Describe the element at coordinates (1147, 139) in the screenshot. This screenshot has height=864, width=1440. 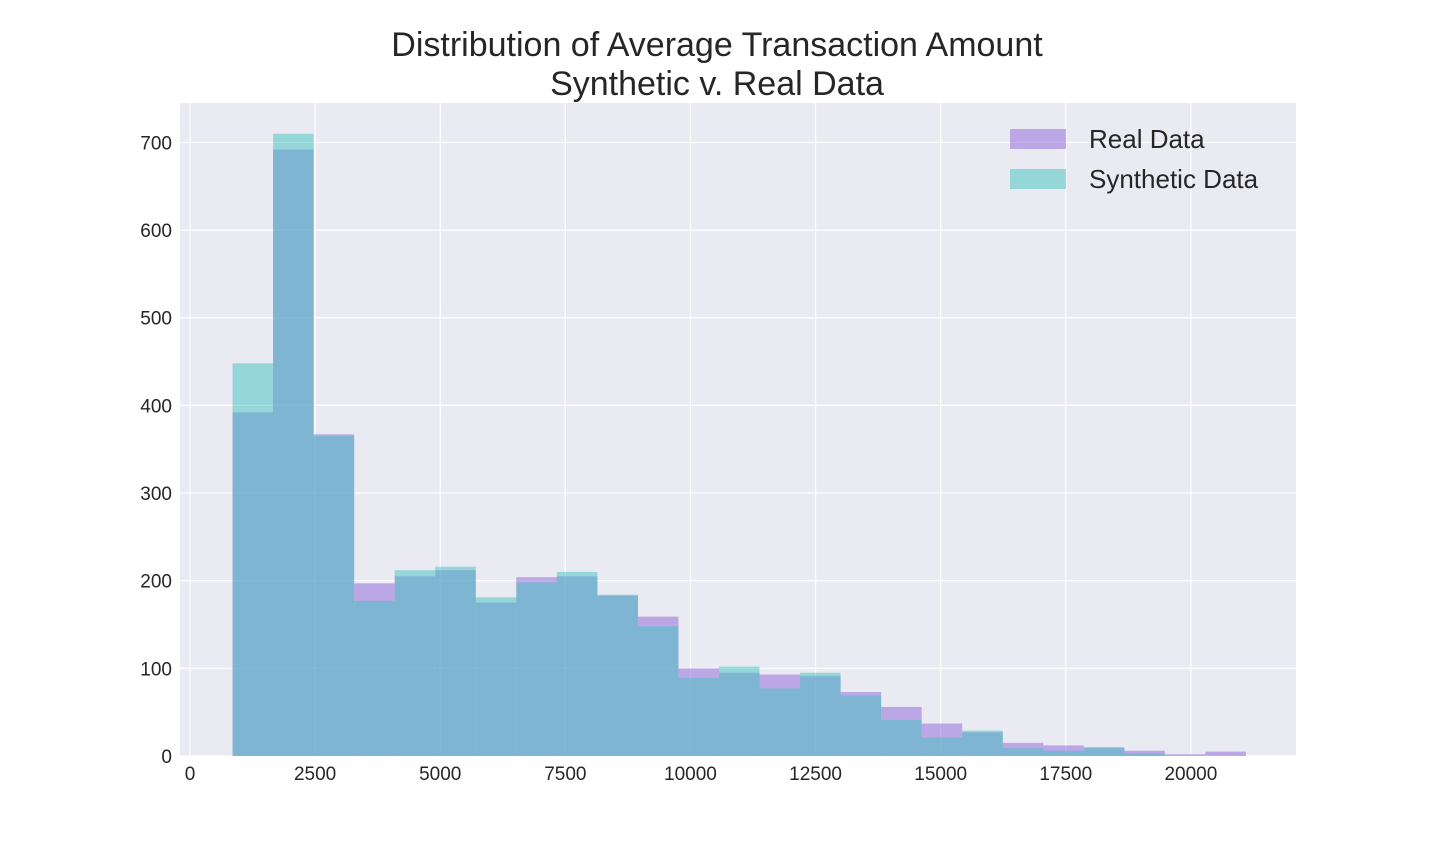
I see `legend-label: Real Data` at that location.